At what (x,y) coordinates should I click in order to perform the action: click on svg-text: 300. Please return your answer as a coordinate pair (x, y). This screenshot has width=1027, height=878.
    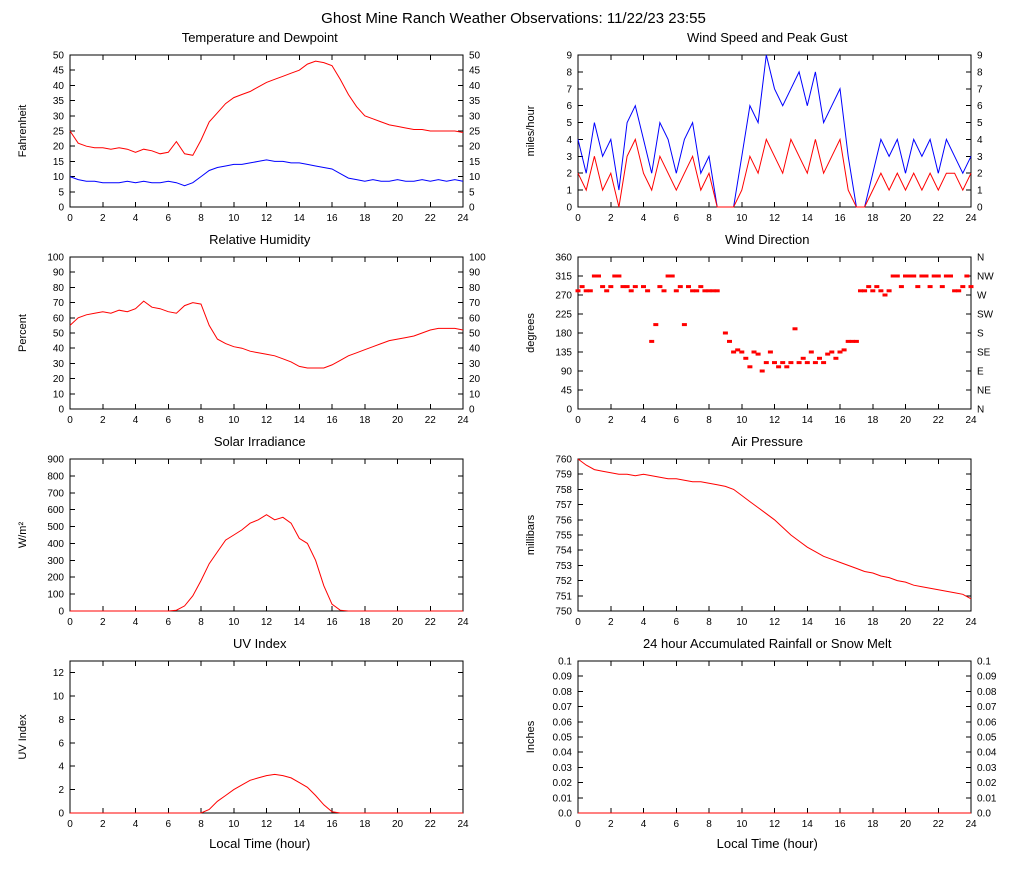
    Looking at the image, I should click on (56, 561).